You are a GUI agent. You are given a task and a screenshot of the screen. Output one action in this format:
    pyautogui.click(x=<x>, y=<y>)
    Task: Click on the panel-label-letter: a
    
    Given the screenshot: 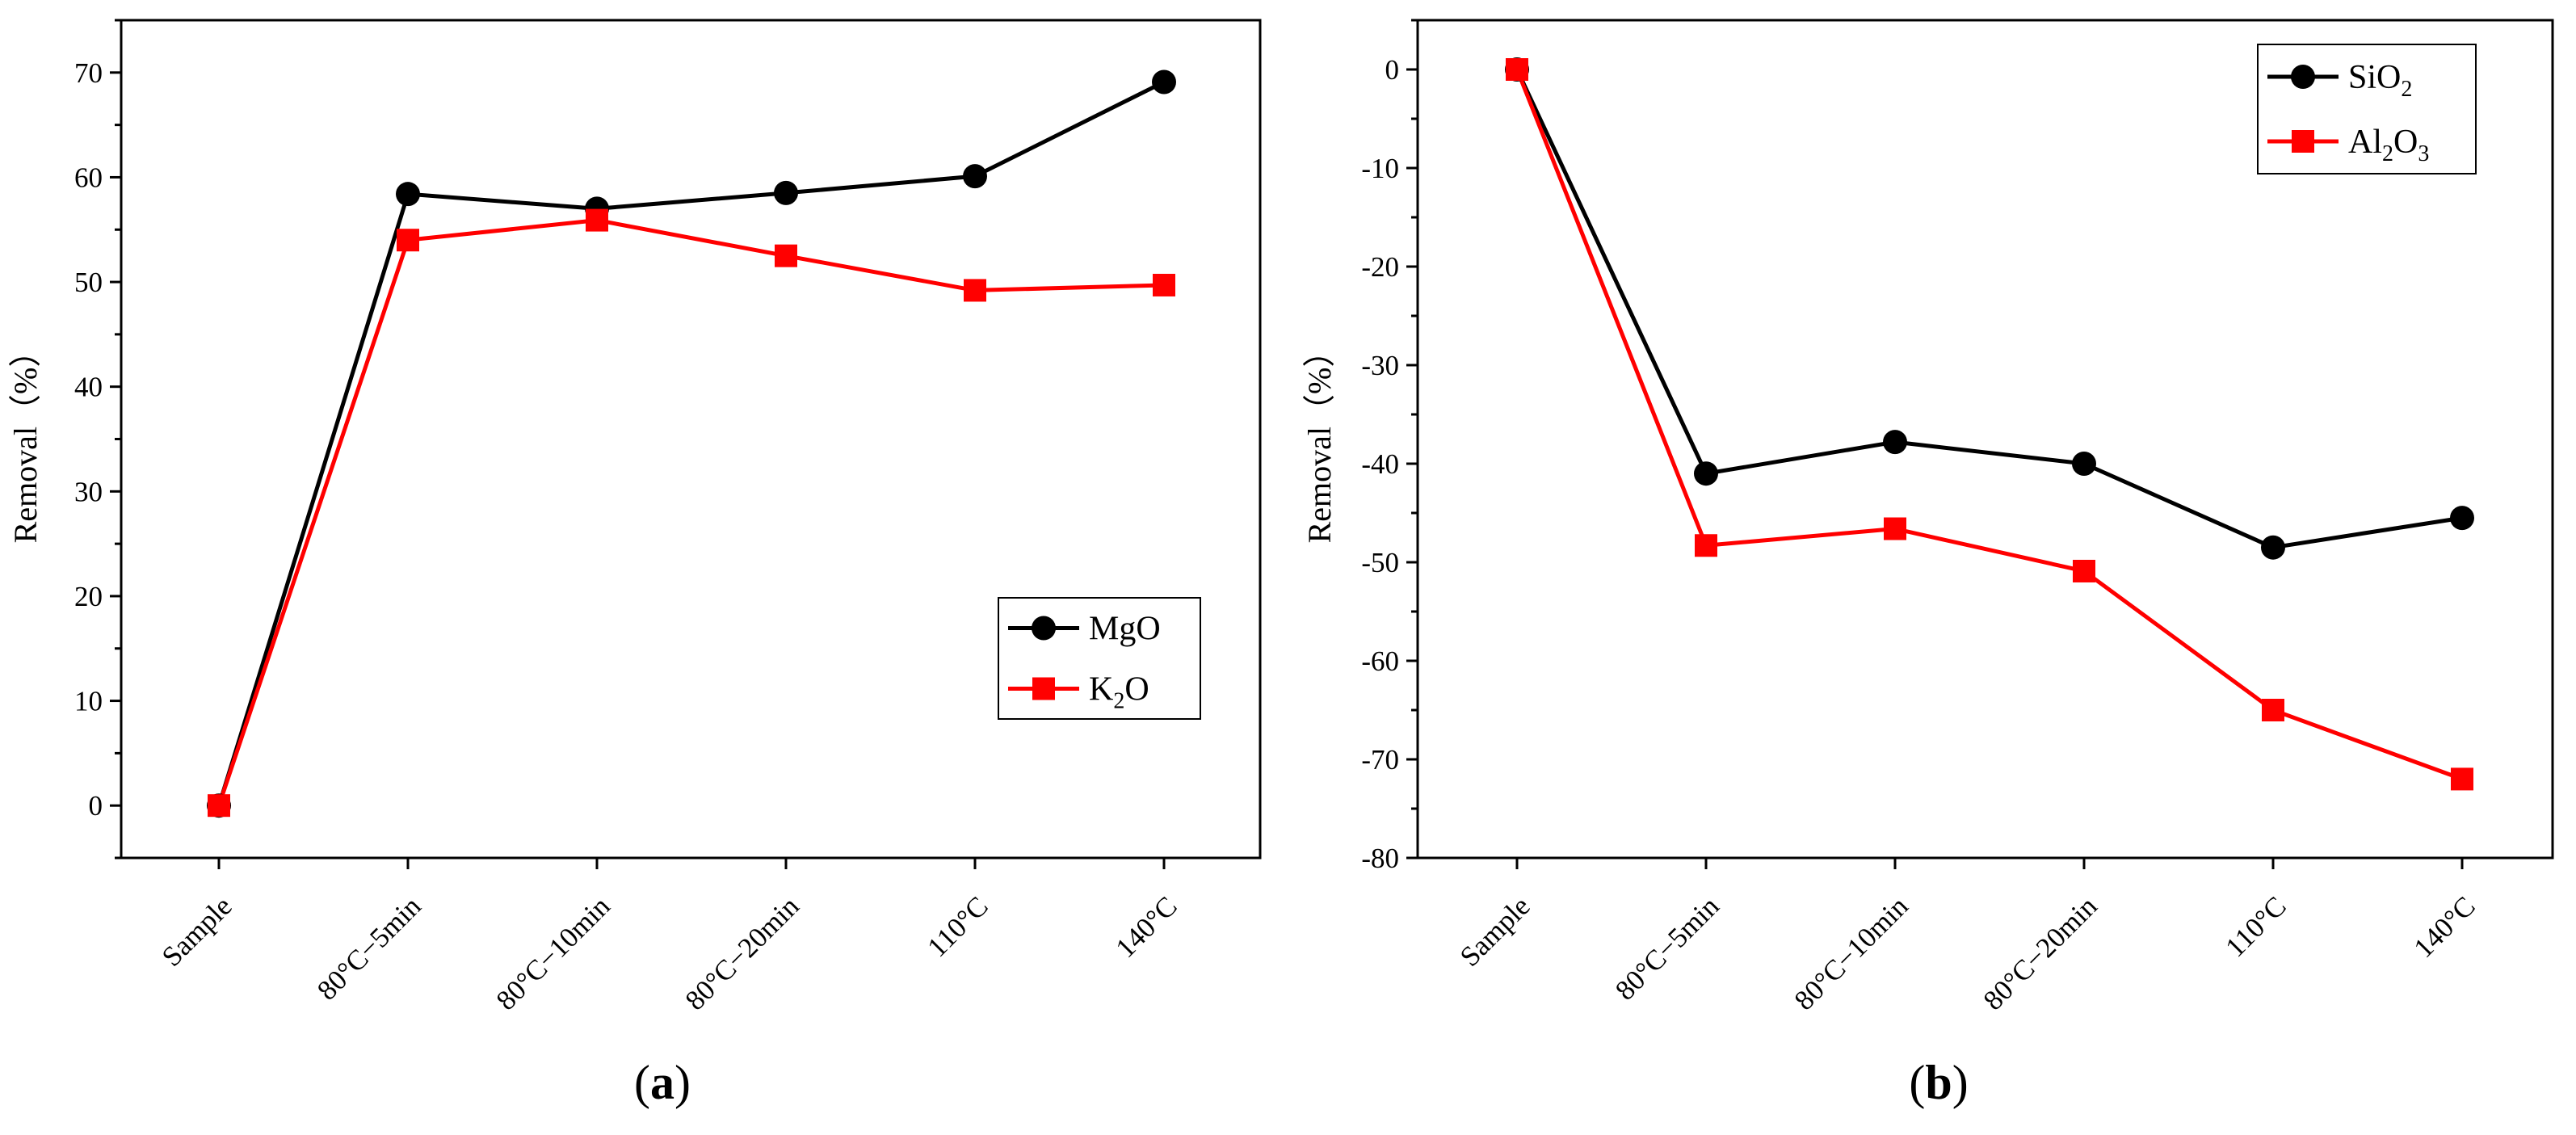 What is the action you would take?
    pyautogui.click(x=662, y=1082)
    